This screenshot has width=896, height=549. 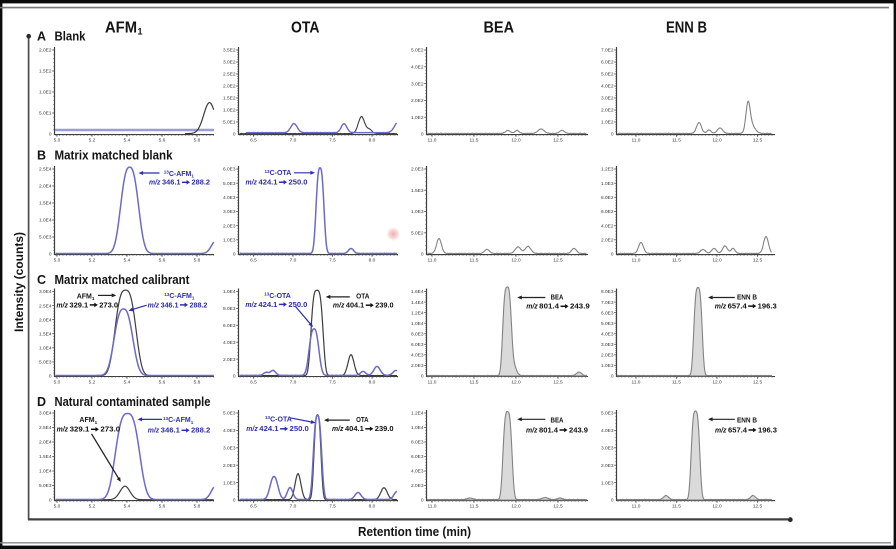 What do you see at coordinates (45, 292) in the screenshot?
I see `svg-text: 3.0E4` at bounding box center [45, 292].